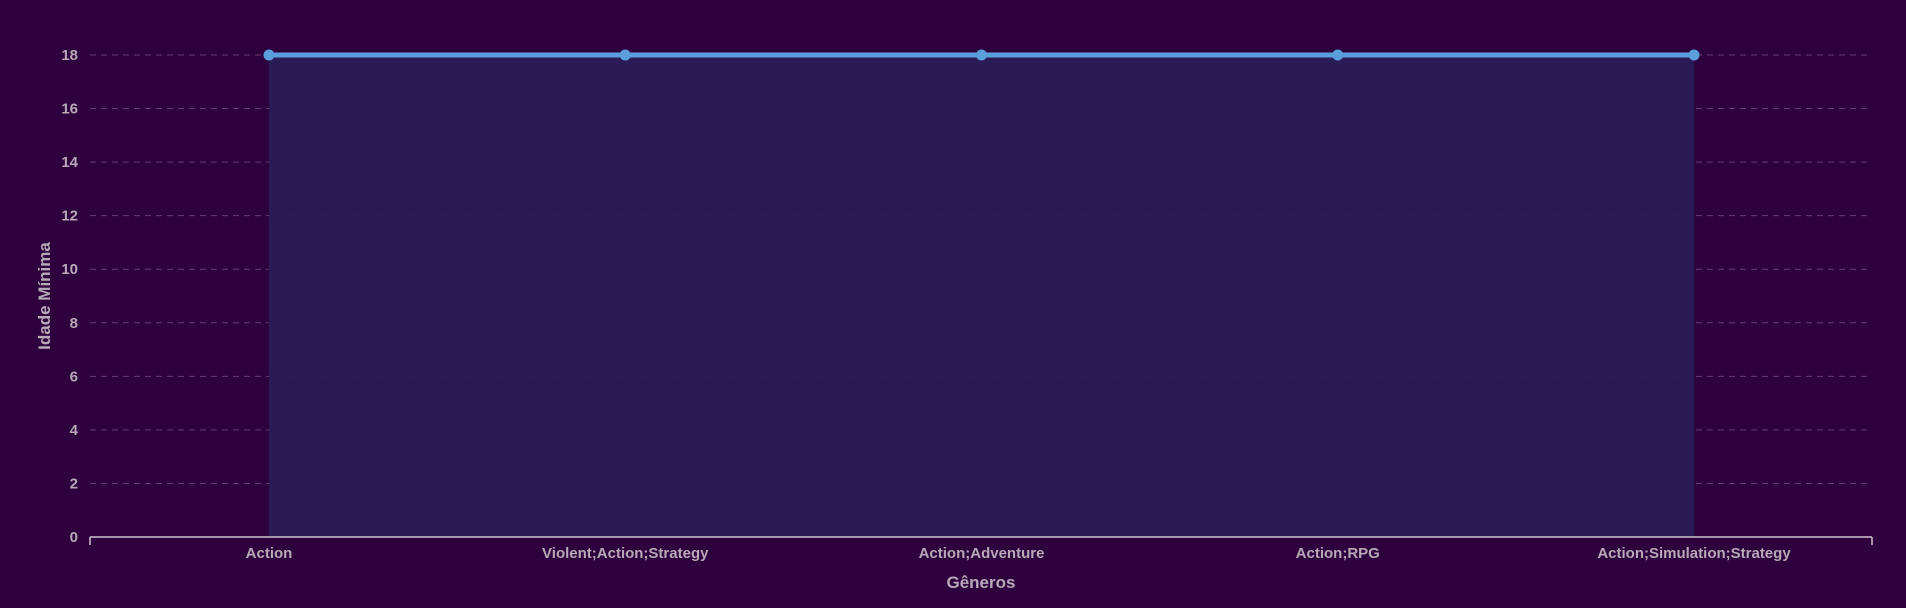 The image size is (1906, 608). Describe the element at coordinates (981, 582) in the screenshot. I see `x-axis-title: Gêneros` at that location.